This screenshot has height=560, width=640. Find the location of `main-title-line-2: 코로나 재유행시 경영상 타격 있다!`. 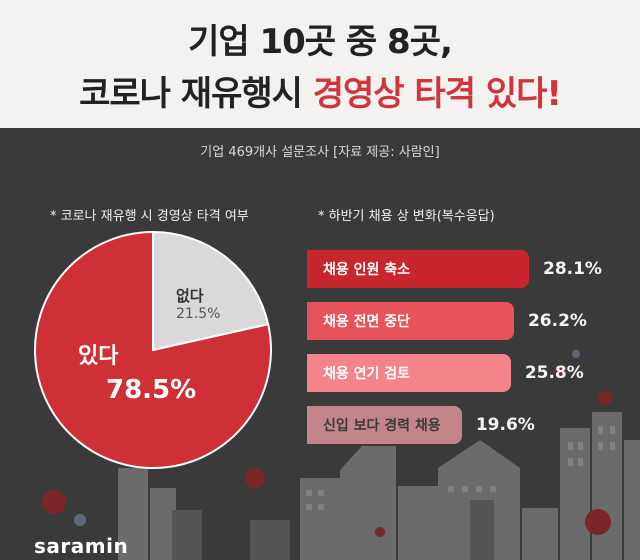

main-title-line-2: 코로나 재유행시 경영상 타격 있다! is located at coordinates (320, 90).